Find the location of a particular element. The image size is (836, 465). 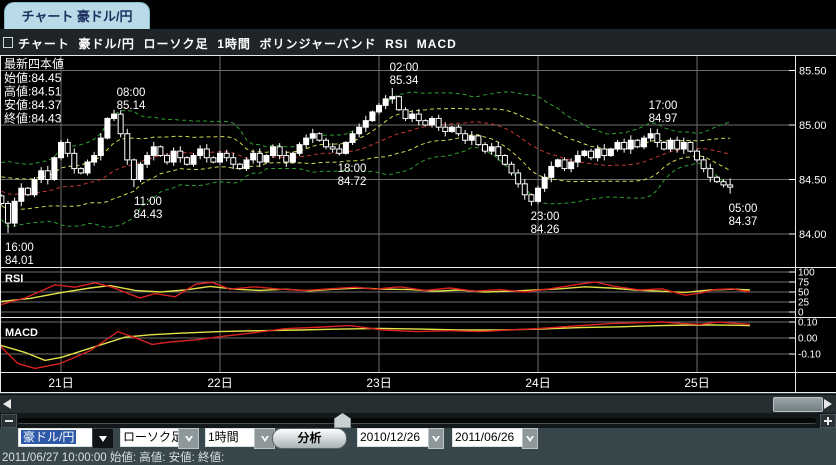

tab-strip: チャート 豪ドル/円 is located at coordinates (418, 15).